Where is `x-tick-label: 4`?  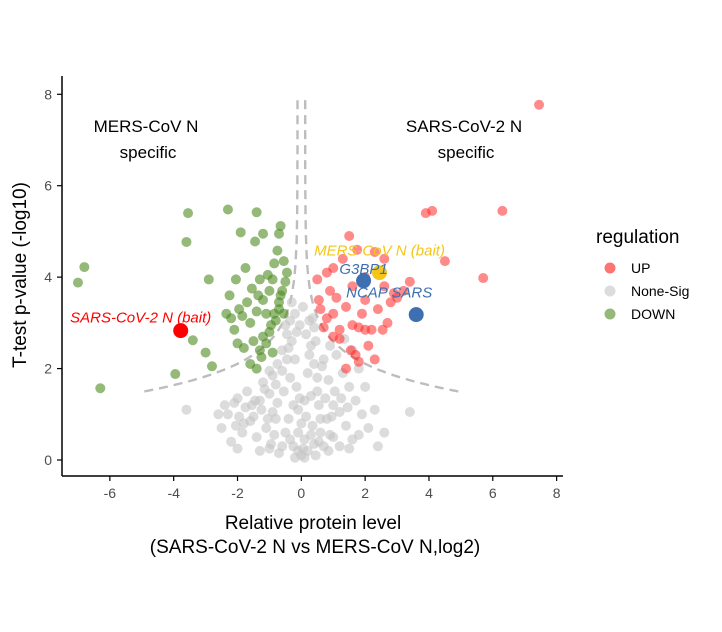
x-tick-label: 4 is located at coordinates (429, 493).